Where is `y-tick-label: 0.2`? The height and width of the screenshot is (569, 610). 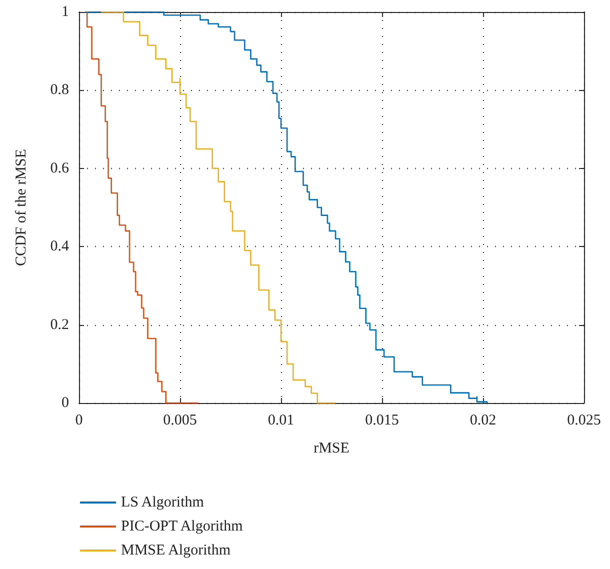 y-tick-label: 0.2 is located at coordinates (59, 324).